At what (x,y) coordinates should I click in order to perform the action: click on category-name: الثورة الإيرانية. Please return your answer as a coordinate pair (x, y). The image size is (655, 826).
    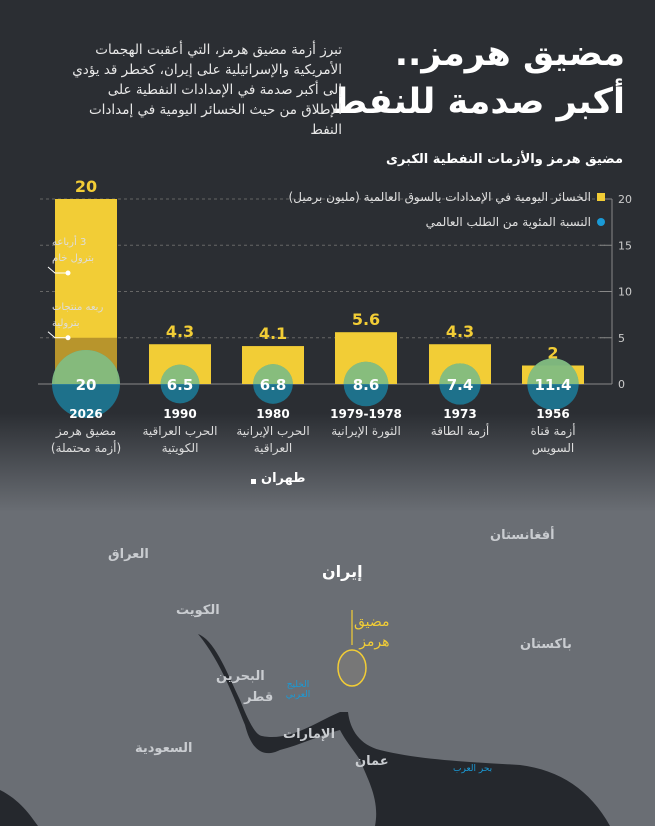
    Looking at the image, I should click on (366, 431).